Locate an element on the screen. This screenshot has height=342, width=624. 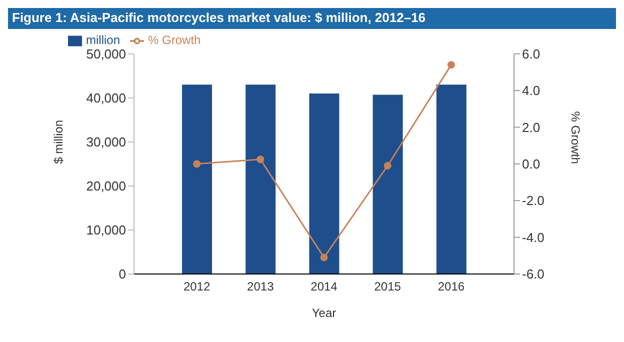
legend-label: million is located at coordinates (103, 40).